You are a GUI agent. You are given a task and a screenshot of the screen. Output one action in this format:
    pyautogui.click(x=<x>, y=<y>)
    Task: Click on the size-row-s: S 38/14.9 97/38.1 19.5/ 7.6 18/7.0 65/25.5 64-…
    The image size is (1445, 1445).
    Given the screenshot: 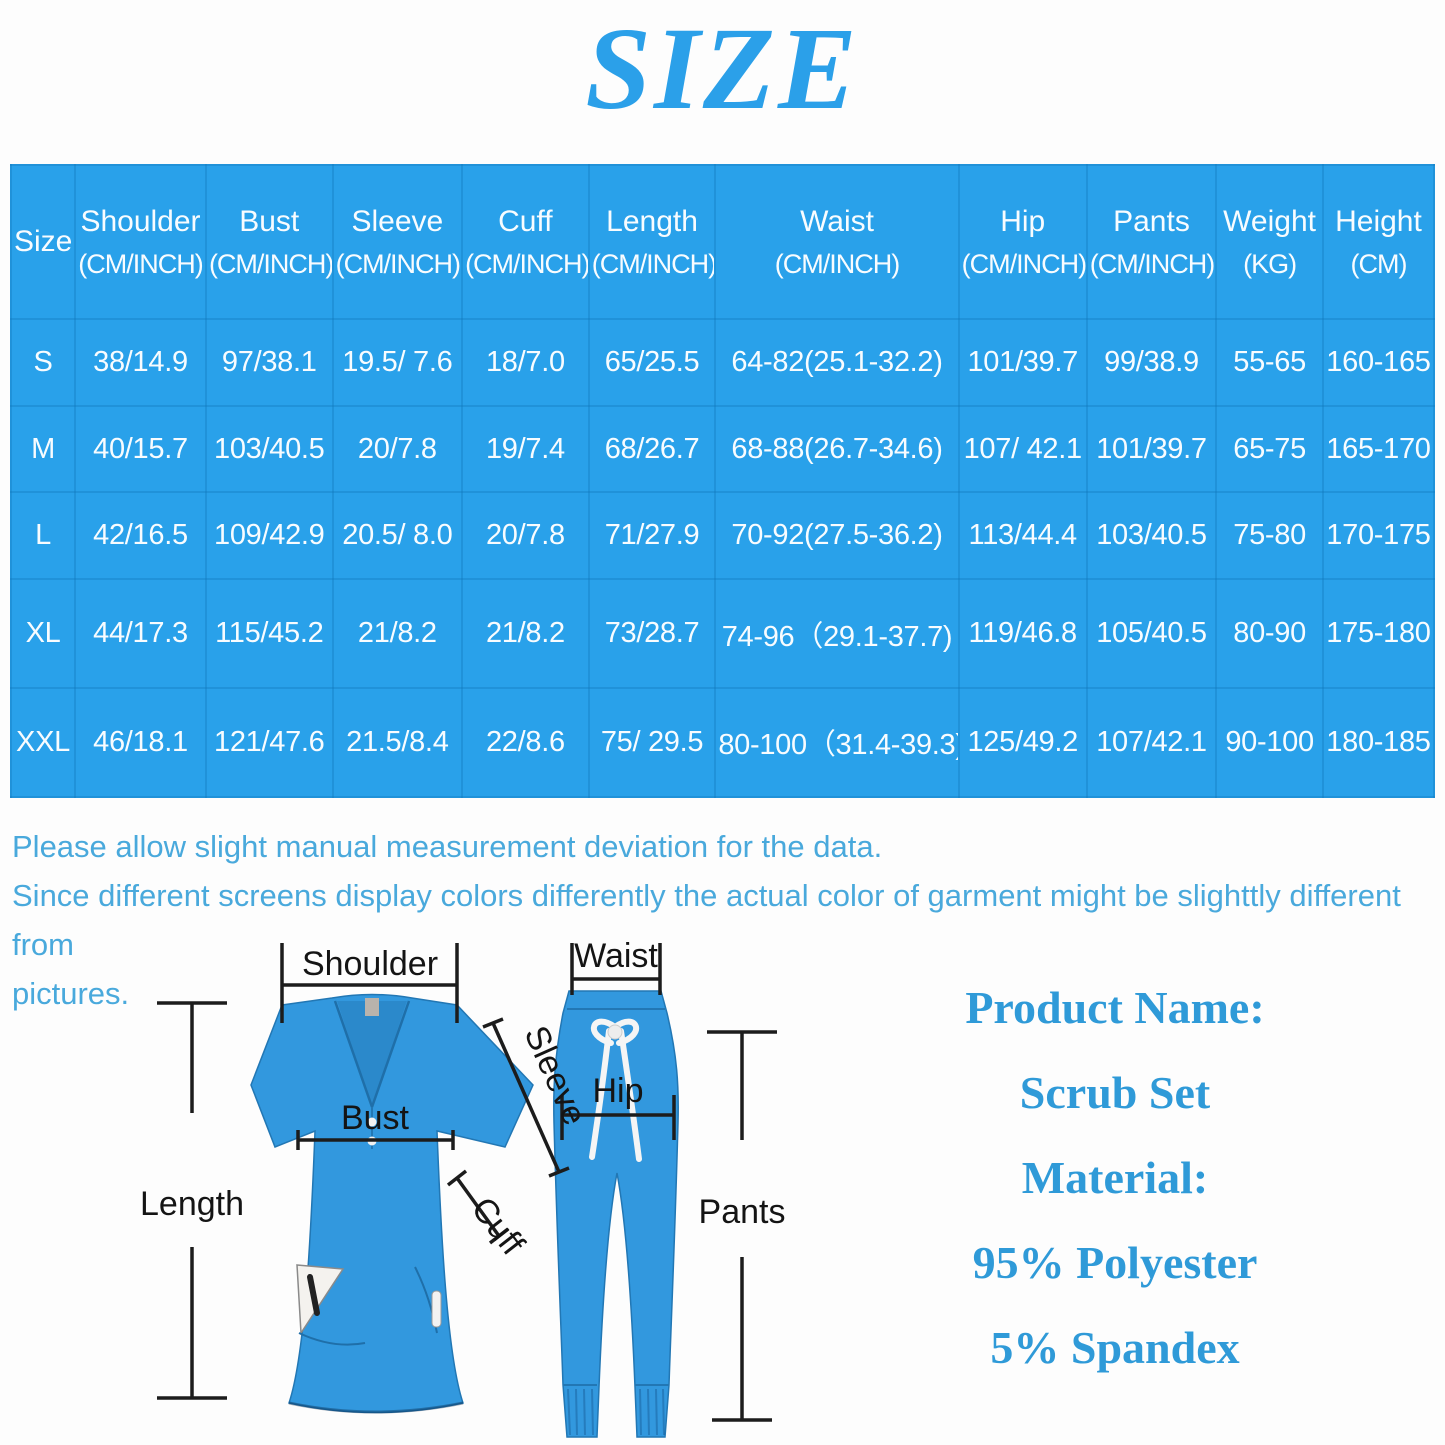 What is the action you would take?
    pyautogui.click(x=722, y=362)
    